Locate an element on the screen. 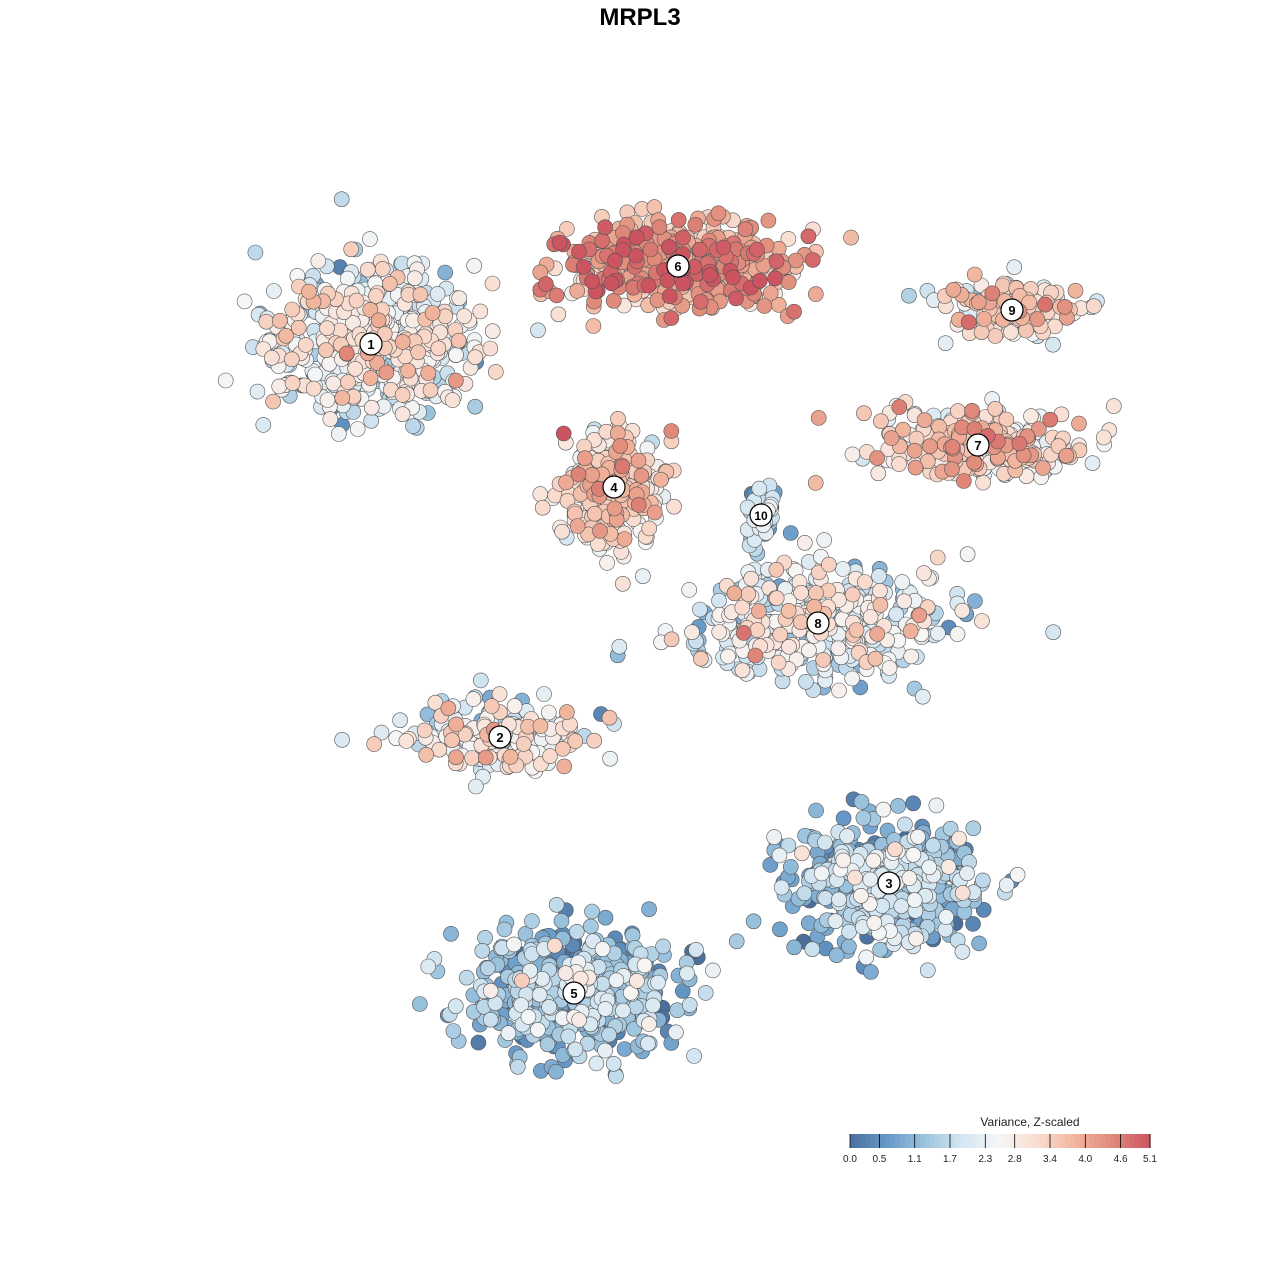 Image resolution: width=1280 pixels, height=1280 pixels. cluster-label: 3 is located at coordinates (889, 883).